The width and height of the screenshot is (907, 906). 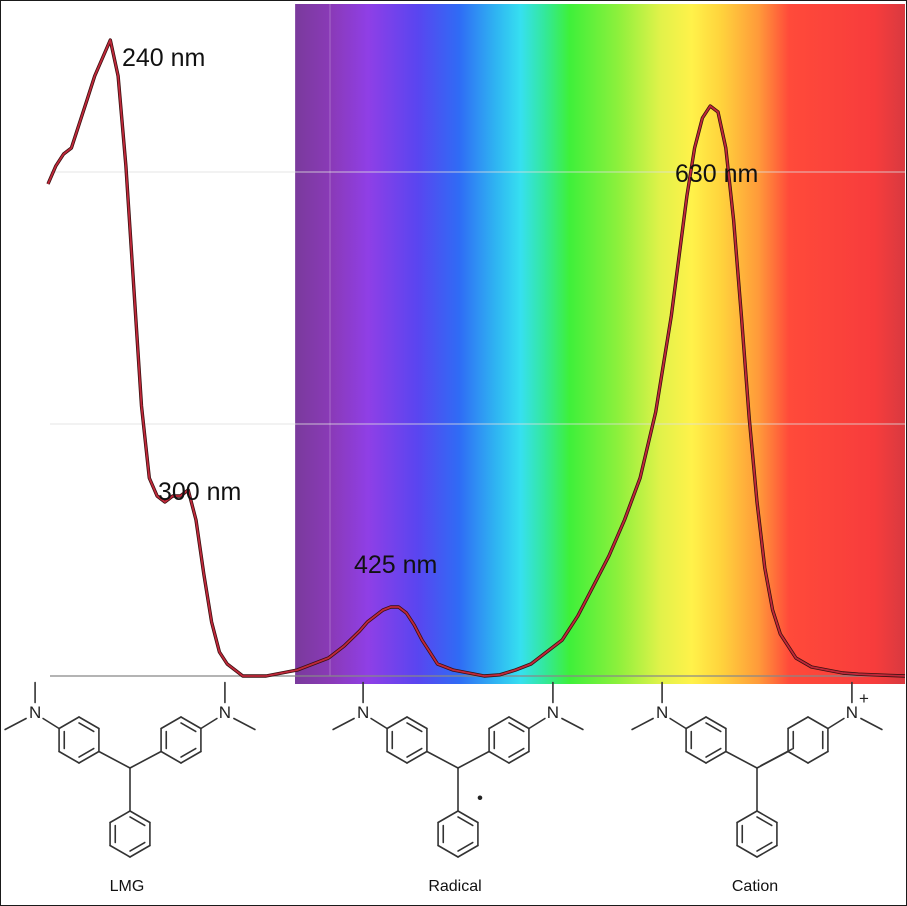 I want to click on molecule-label-cation: Cation, so click(x=755, y=886).